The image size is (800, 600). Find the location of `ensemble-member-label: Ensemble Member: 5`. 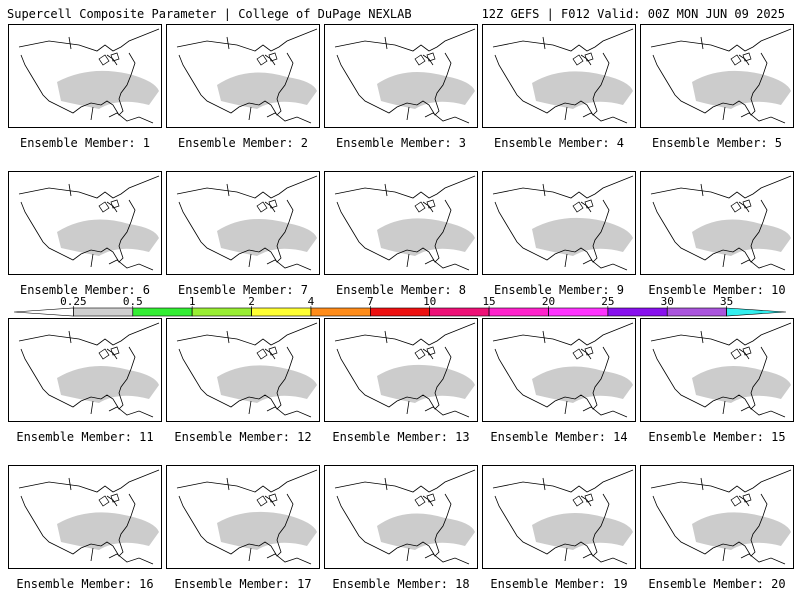

ensemble-member-label: Ensemble Member: 5 is located at coordinates (717, 143).